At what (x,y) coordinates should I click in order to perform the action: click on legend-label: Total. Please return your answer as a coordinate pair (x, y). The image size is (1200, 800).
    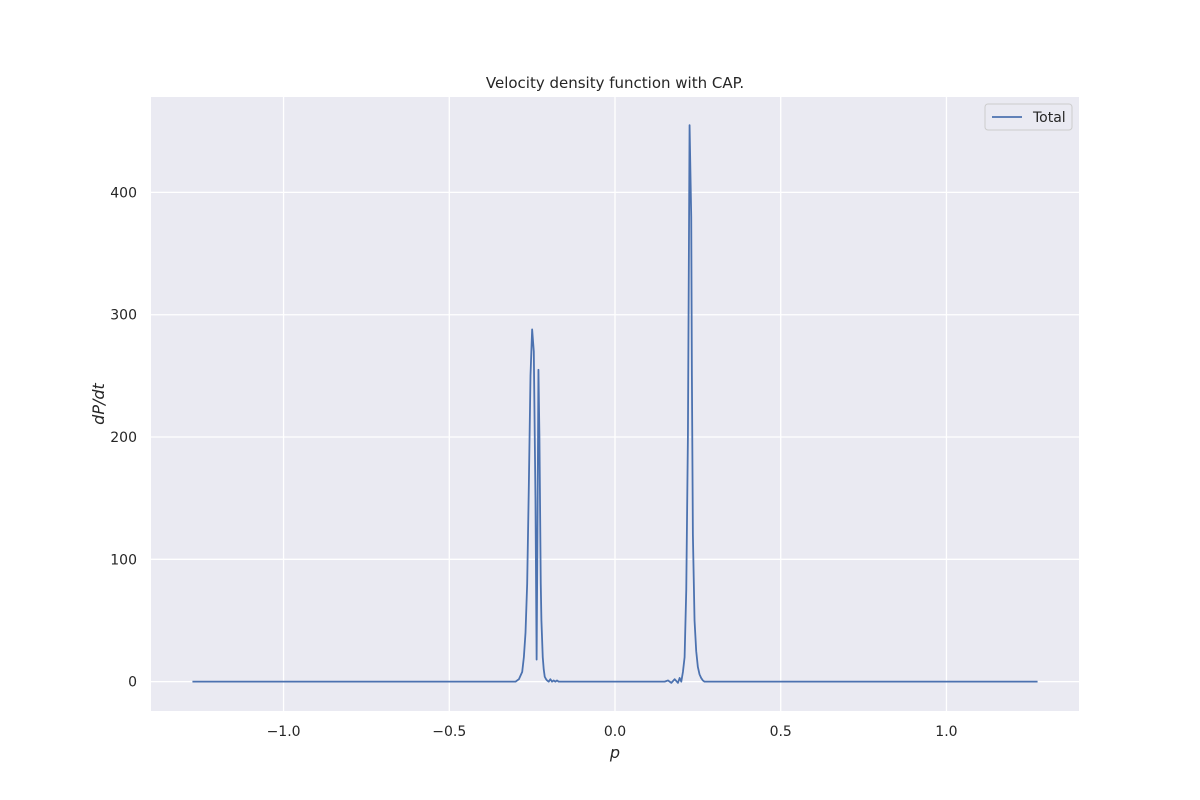
    Looking at the image, I should click on (1049, 118).